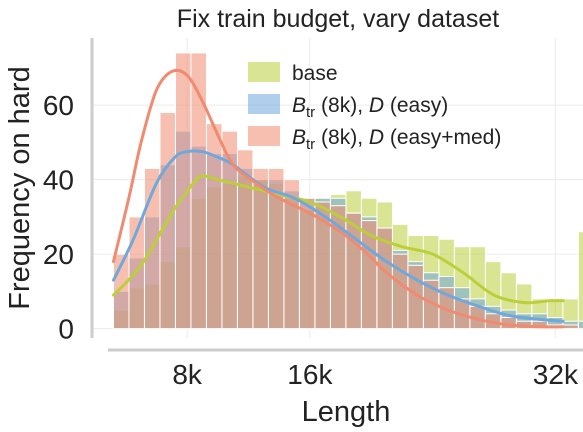  What do you see at coordinates (264, 72) in the screenshot?
I see `legend-swatch-base` at bounding box center [264, 72].